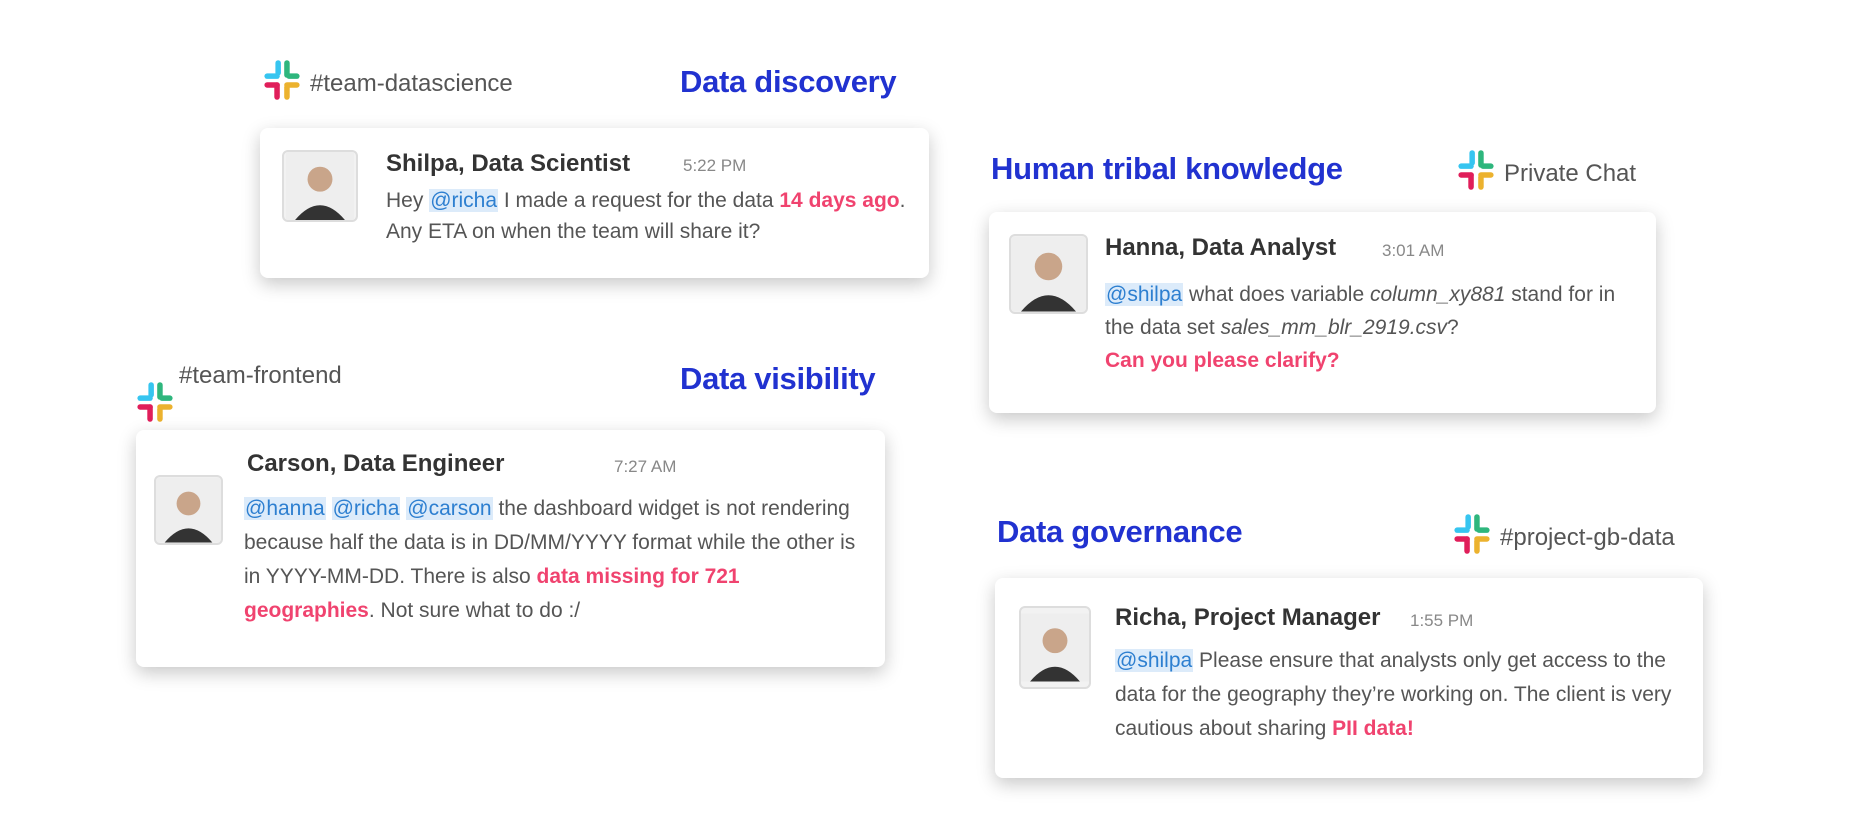  What do you see at coordinates (492, 593) in the screenshot?
I see `highlighted-text: data missing for 721 geographies` at bounding box center [492, 593].